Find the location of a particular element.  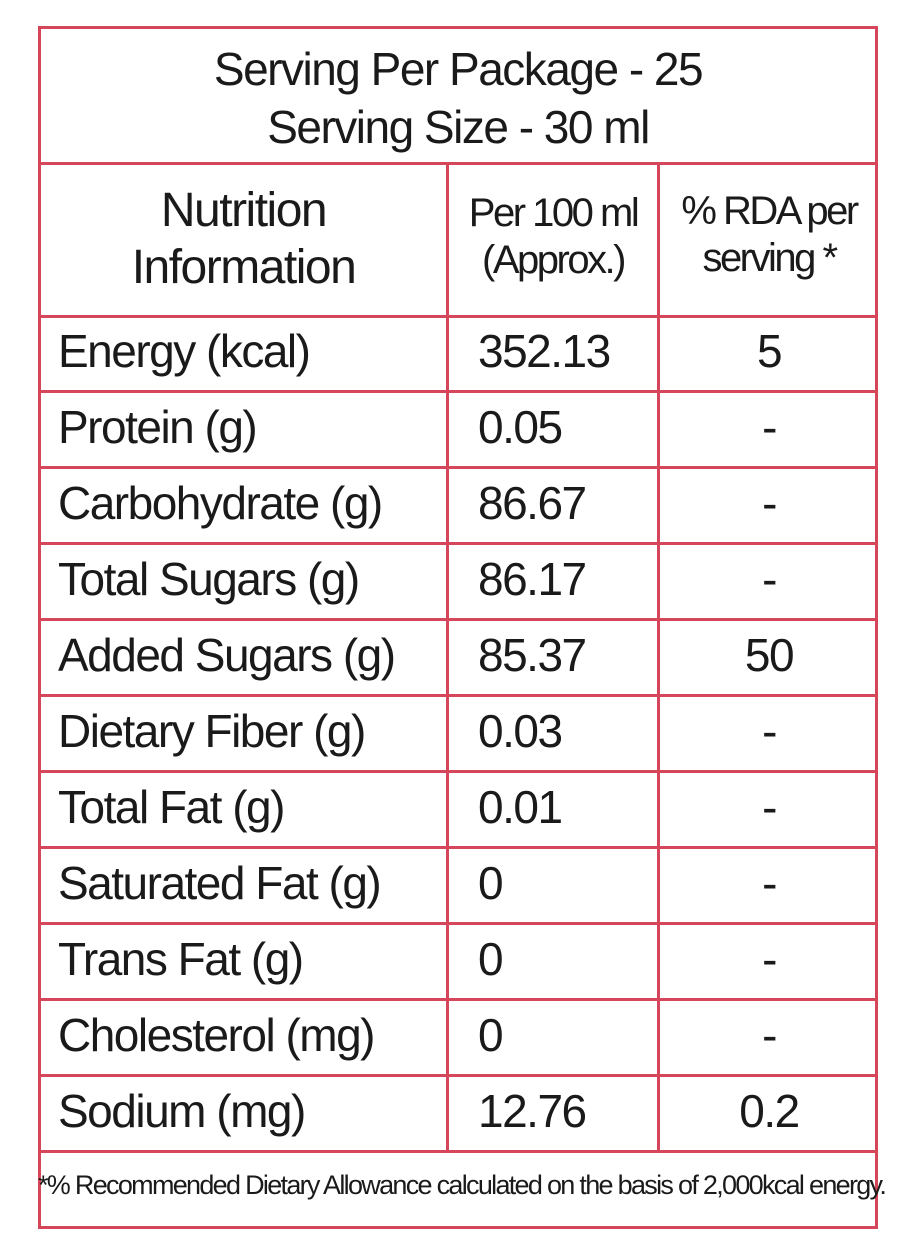

nutrient-name: Dietary Fiber (g) is located at coordinates (211, 731).